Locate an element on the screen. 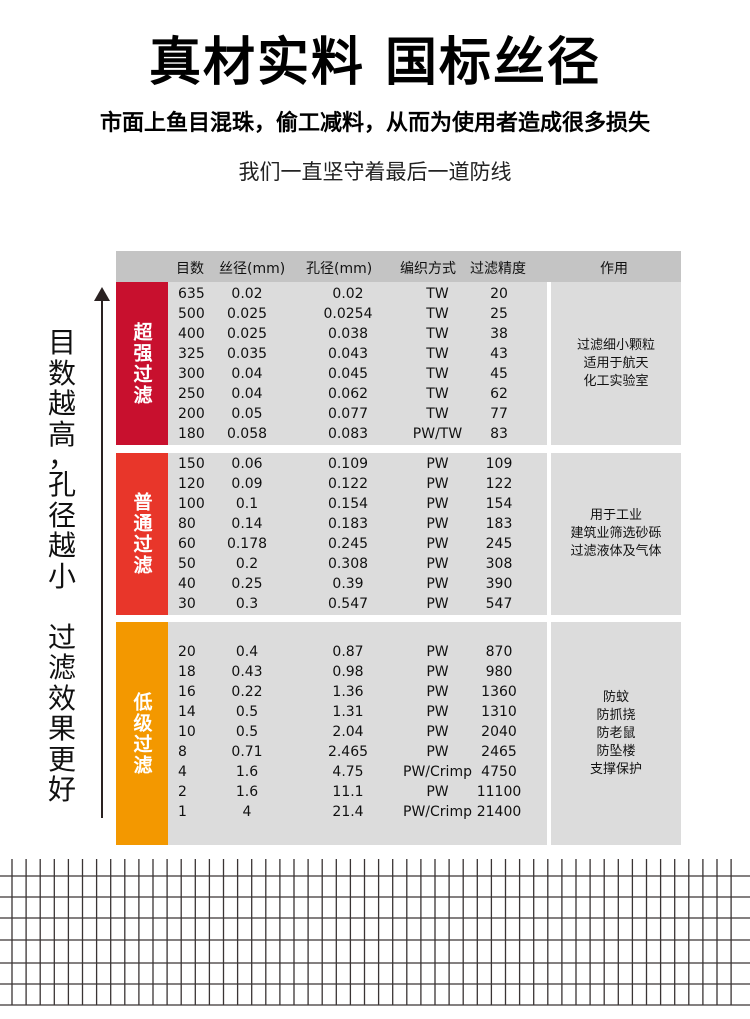 This screenshot has height=1019, width=750. table-cell: 200 is located at coordinates (191, 414).